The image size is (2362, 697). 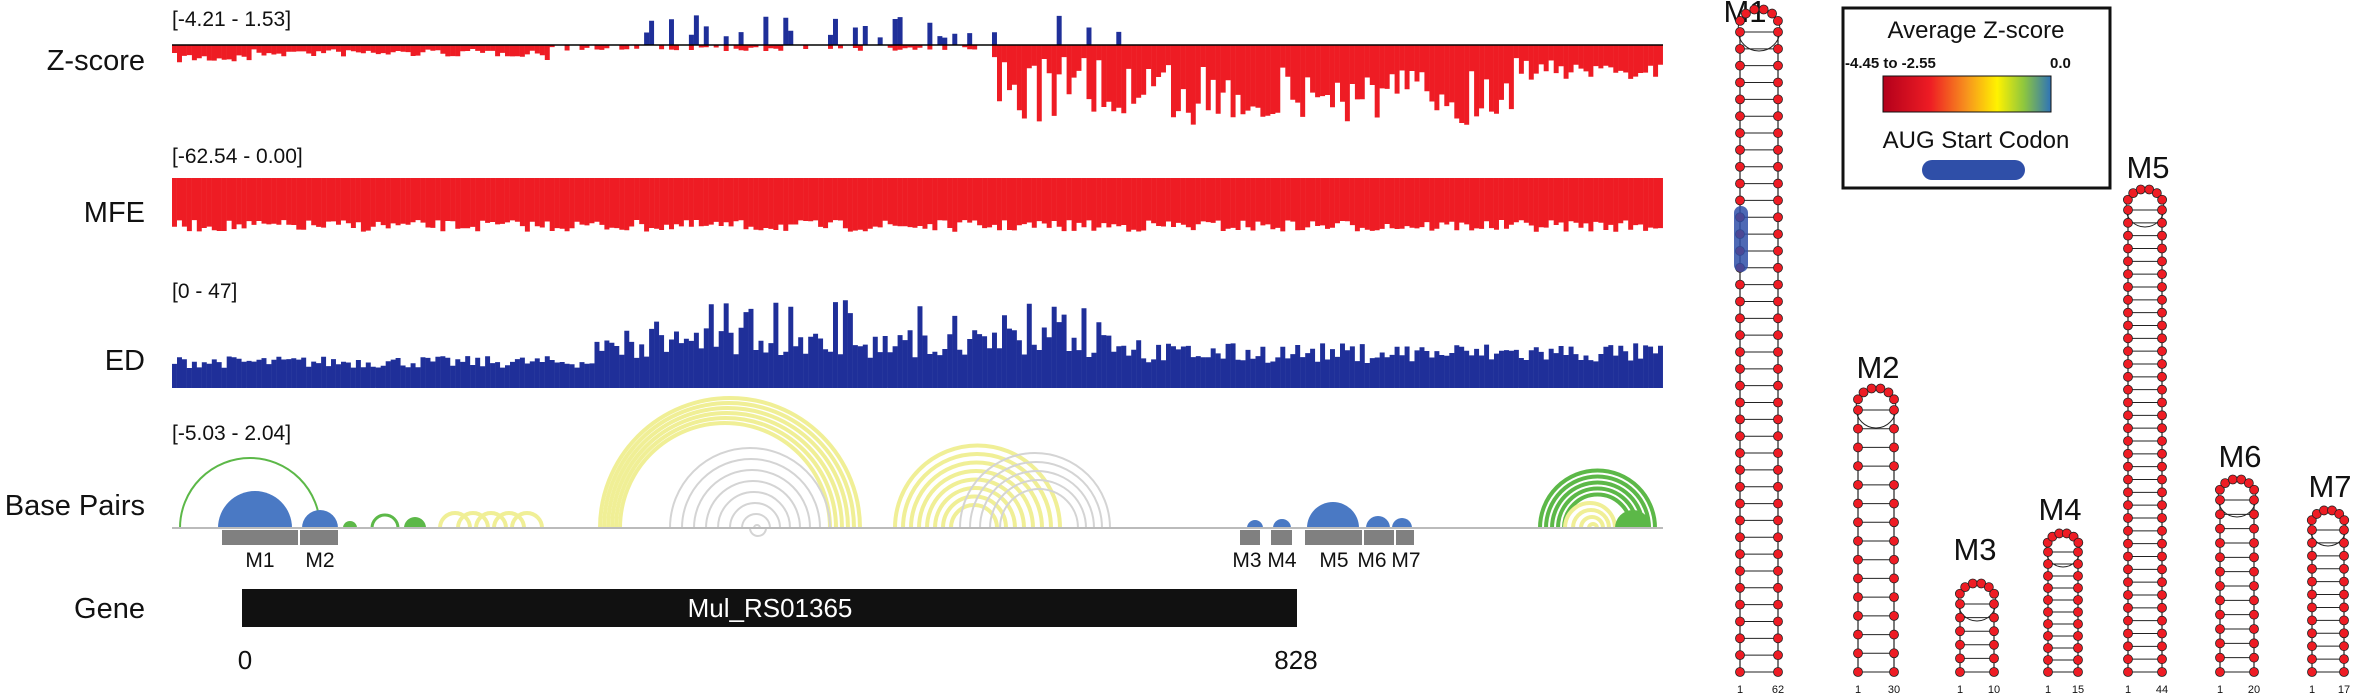 What do you see at coordinates (769, 608) in the screenshot?
I see `gene-bar` at bounding box center [769, 608].